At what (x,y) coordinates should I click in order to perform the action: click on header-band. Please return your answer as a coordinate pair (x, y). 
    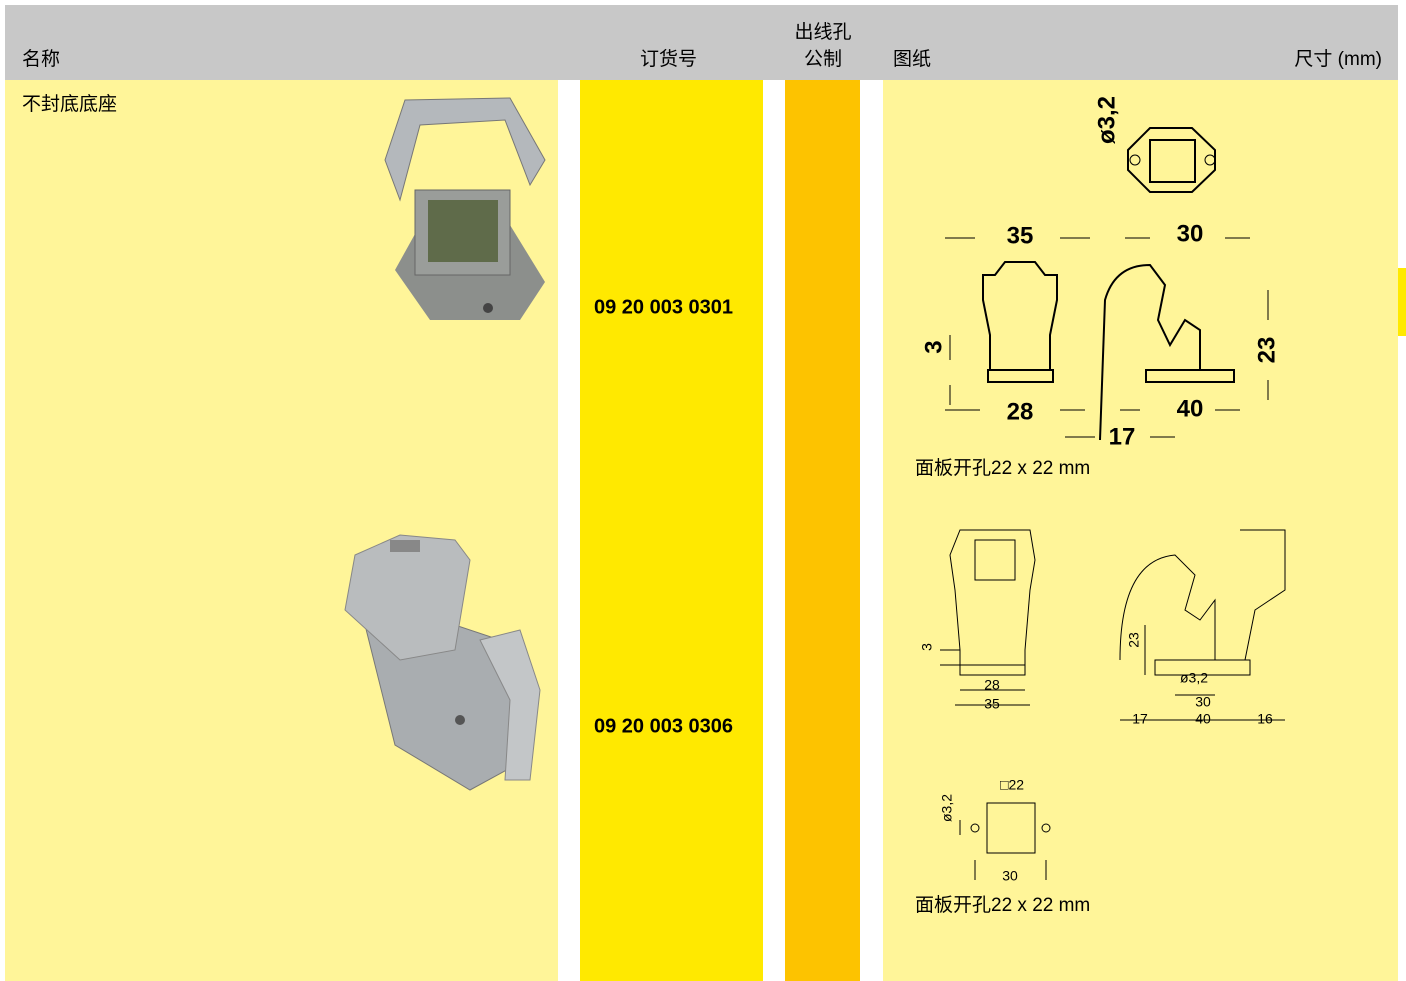
    Looking at the image, I should click on (701, 42).